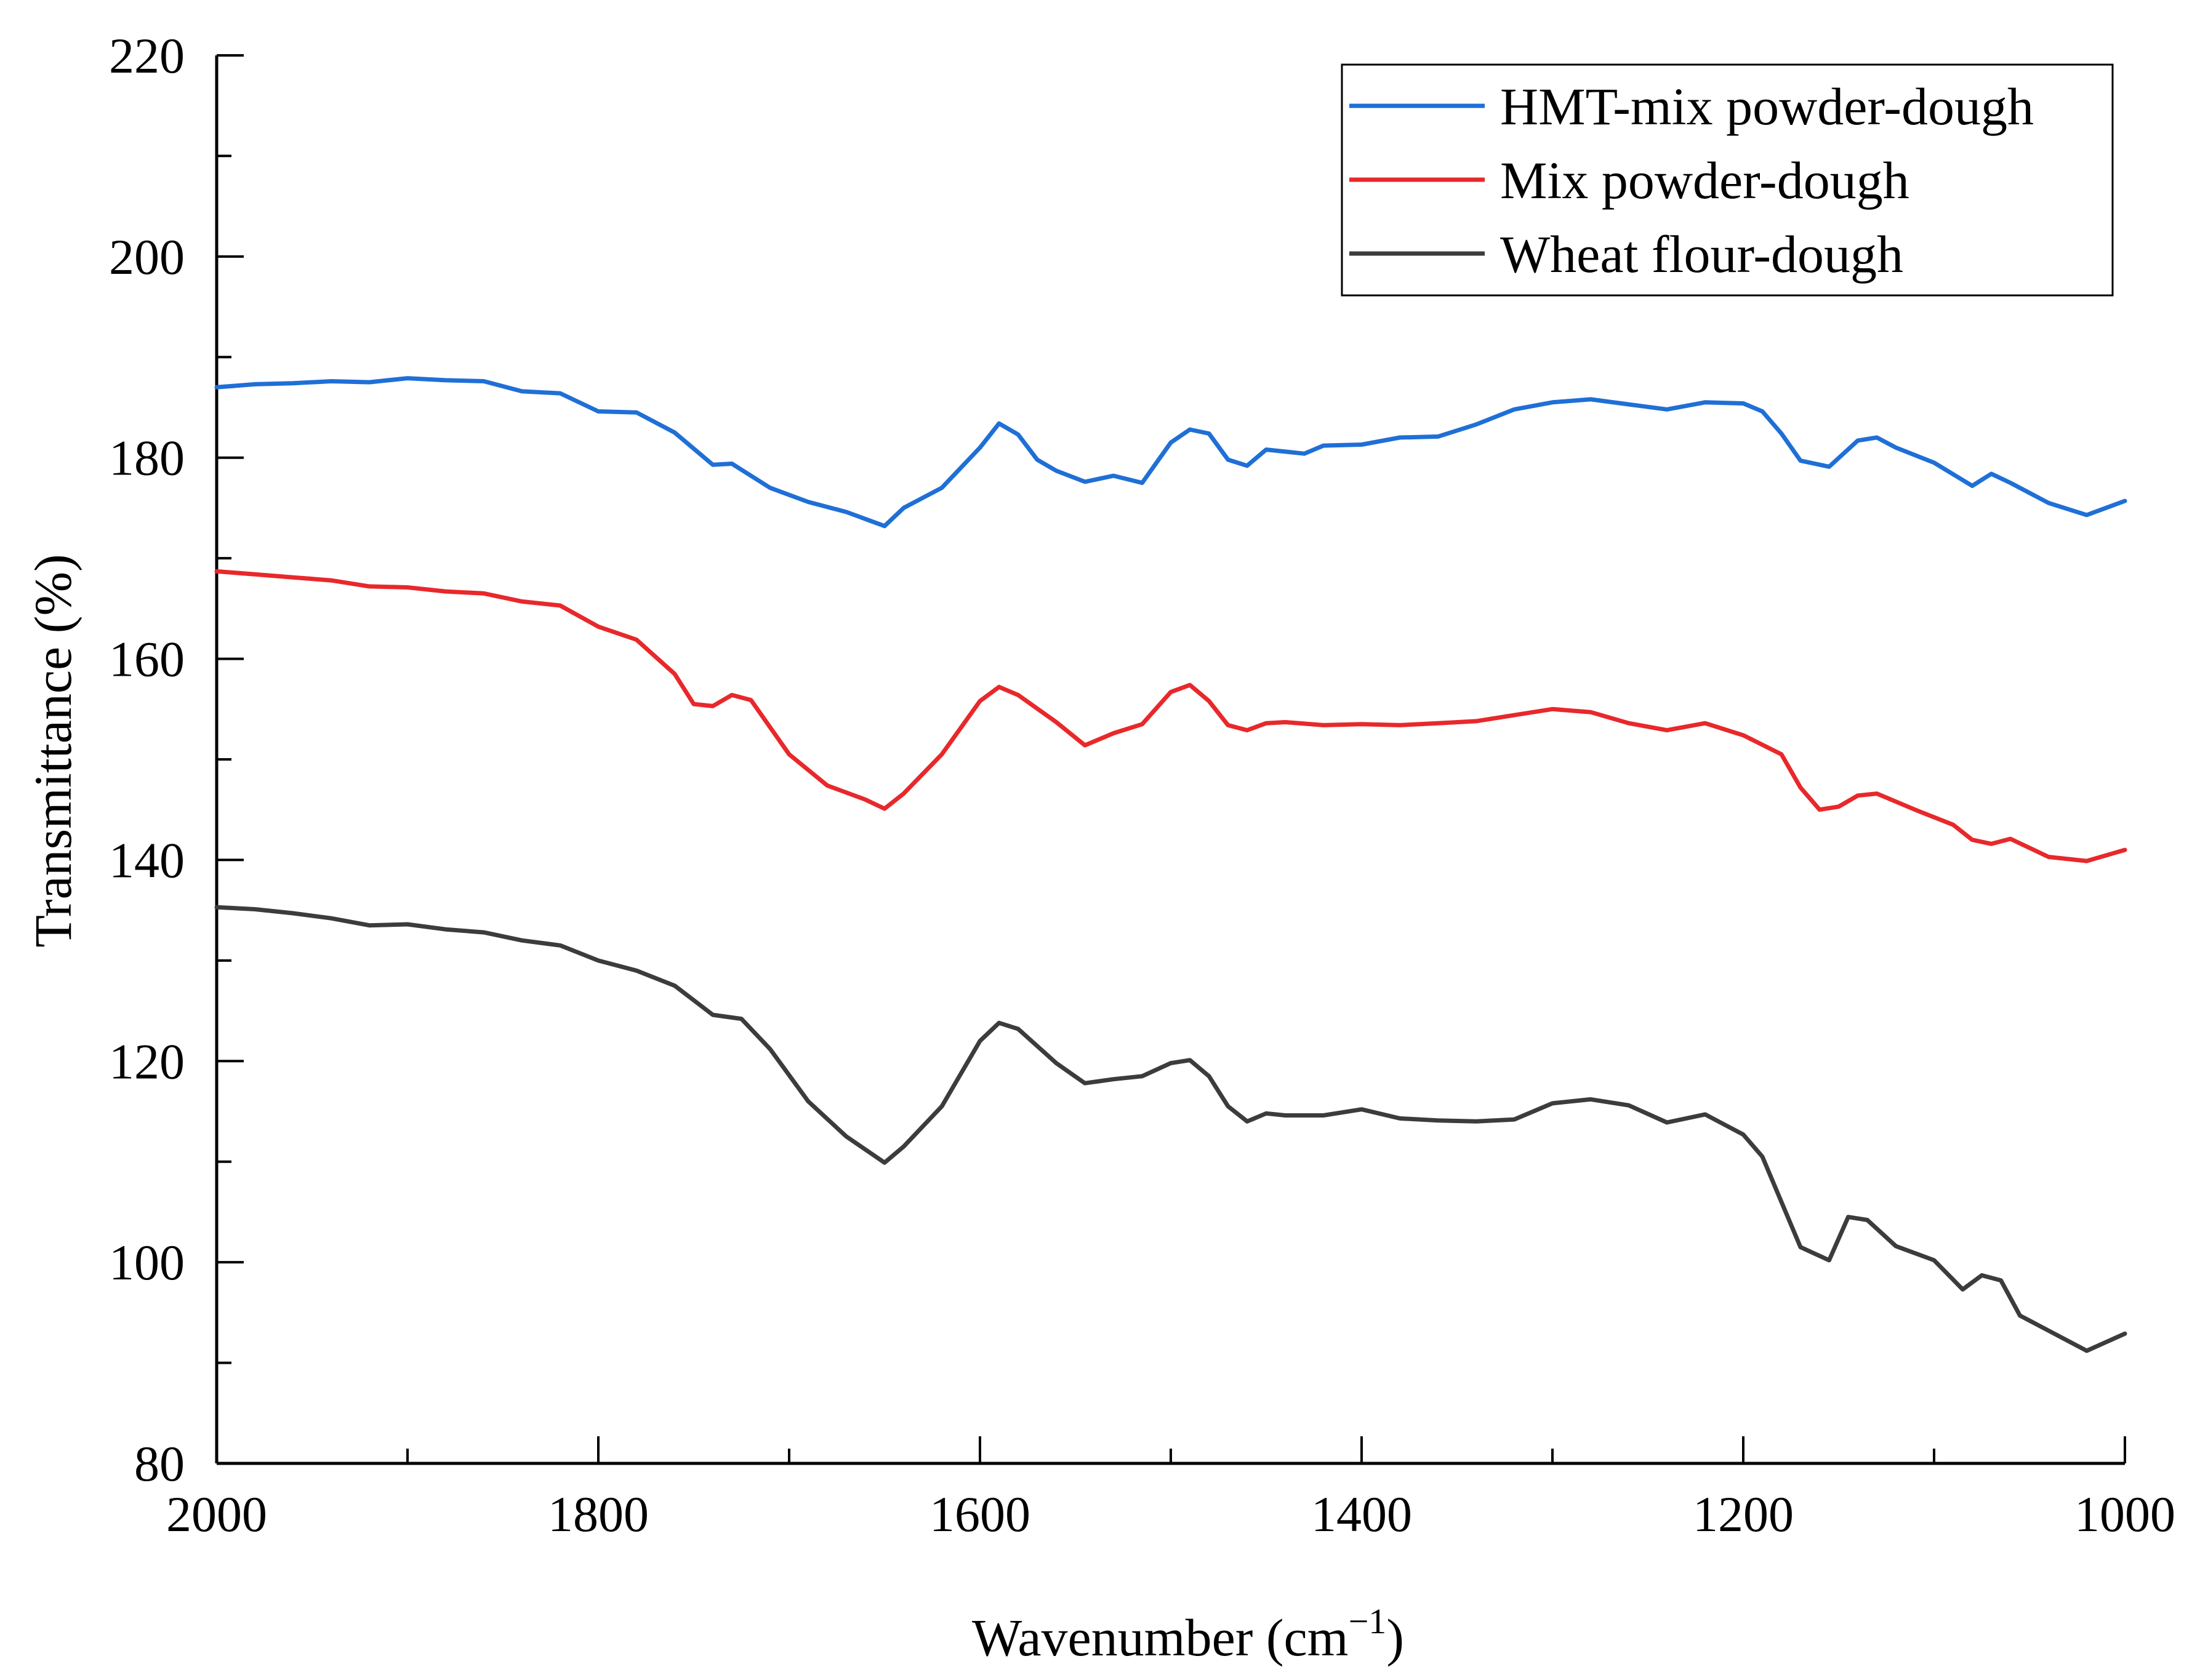 This screenshot has width=2208, height=1680. I want to click on x-axis-title-superscript: −1, so click(1368, 1621).